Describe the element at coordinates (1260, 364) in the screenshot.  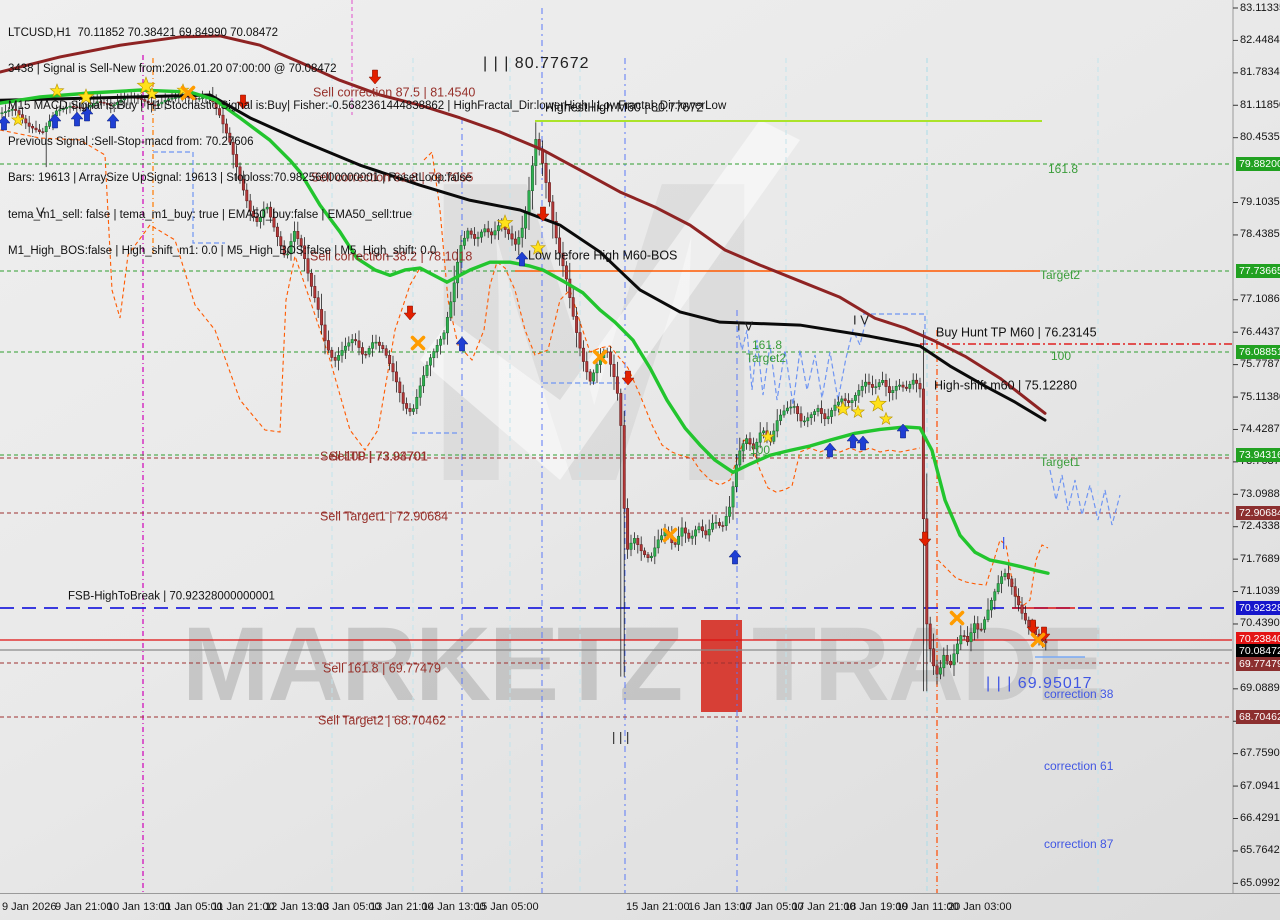
I see `price-tick-label: 75.77875` at that location.